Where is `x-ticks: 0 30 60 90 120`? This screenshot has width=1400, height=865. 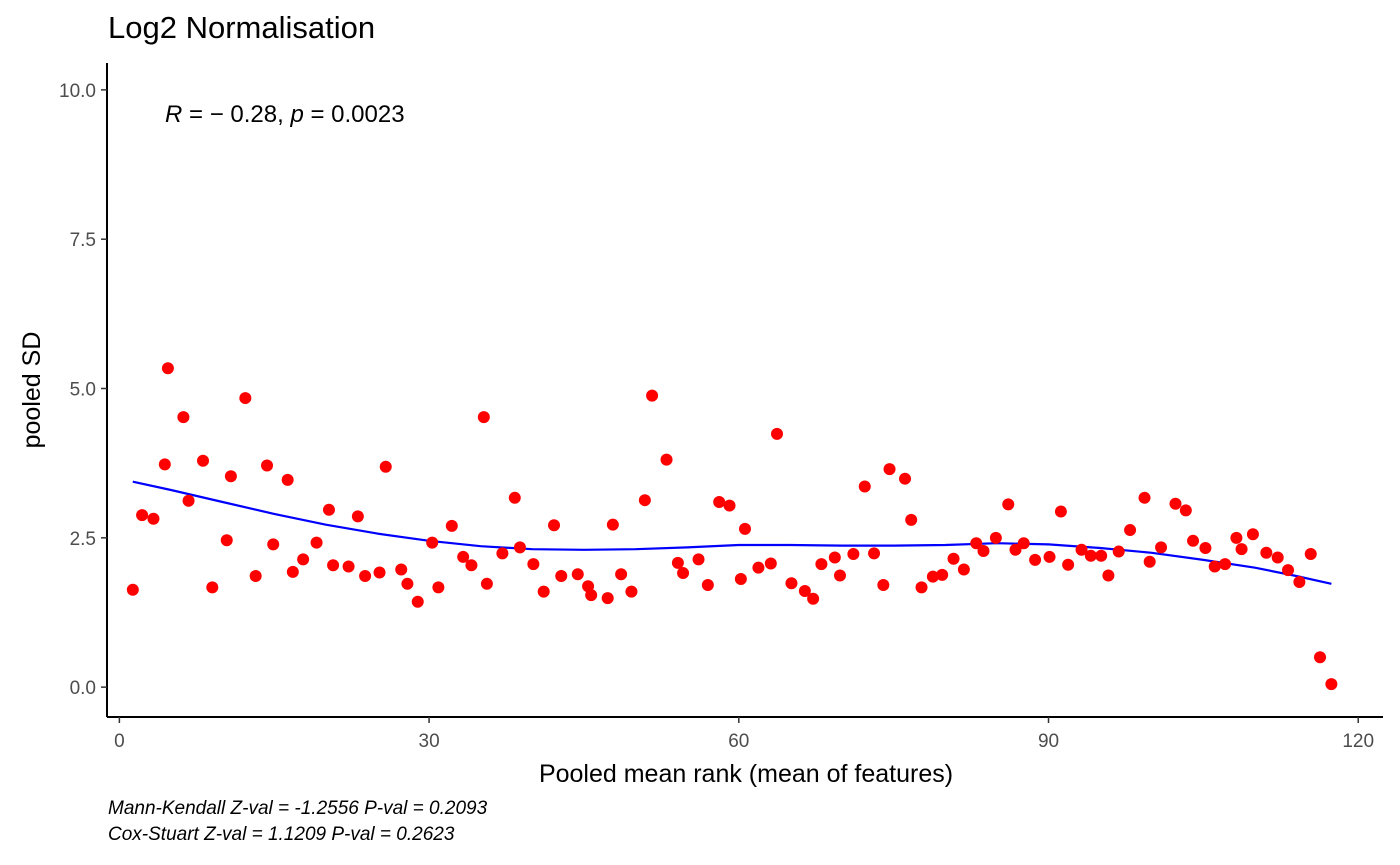 x-ticks: 0 30 60 90 120 is located at coordinates (744, 734).